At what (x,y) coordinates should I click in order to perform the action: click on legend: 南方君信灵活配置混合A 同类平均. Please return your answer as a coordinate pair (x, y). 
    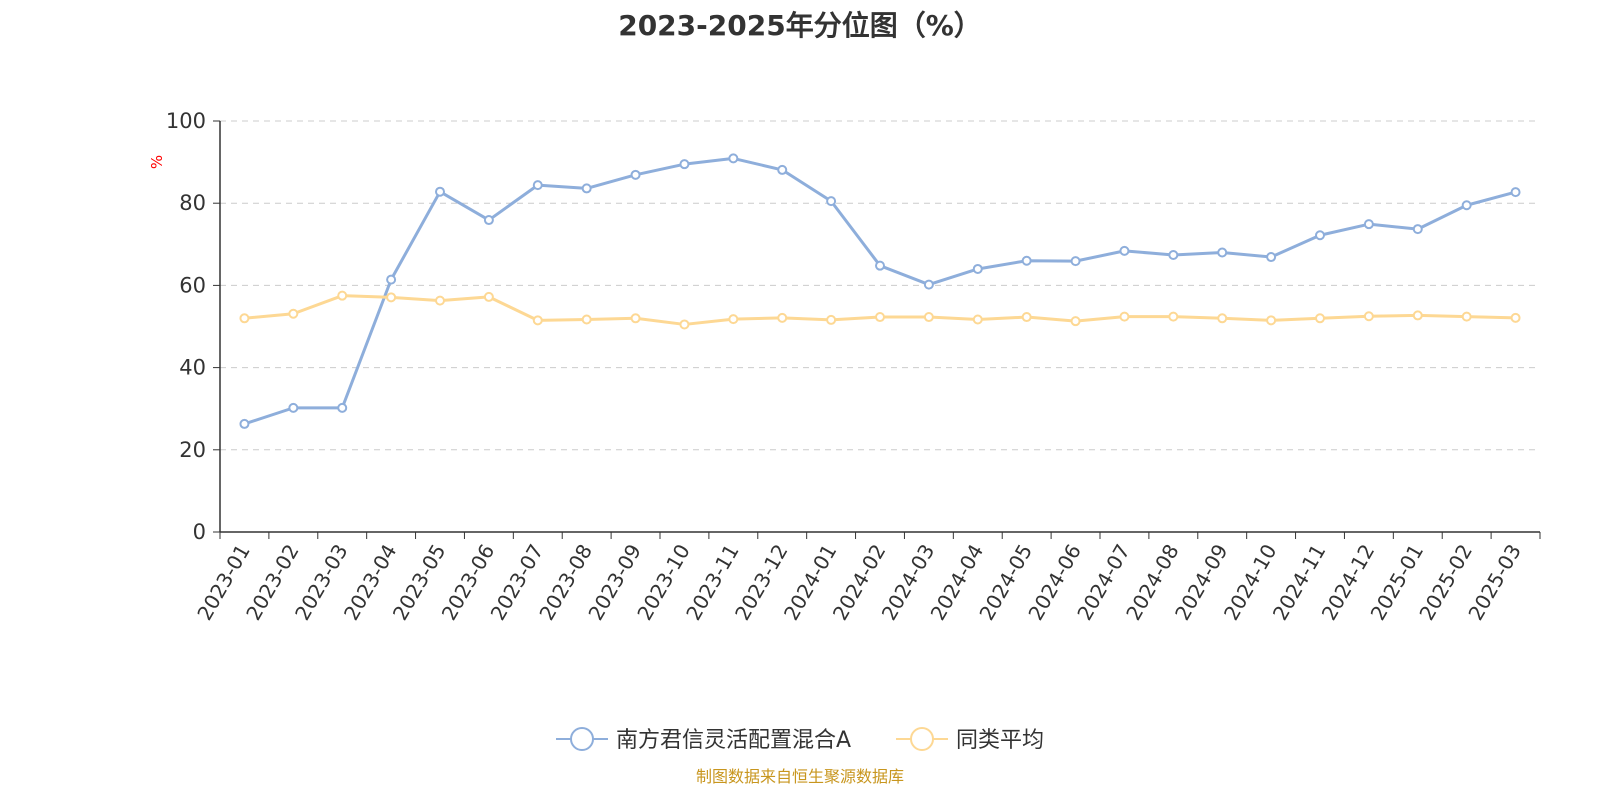
    Looking at the image, I should click on (800, 740).